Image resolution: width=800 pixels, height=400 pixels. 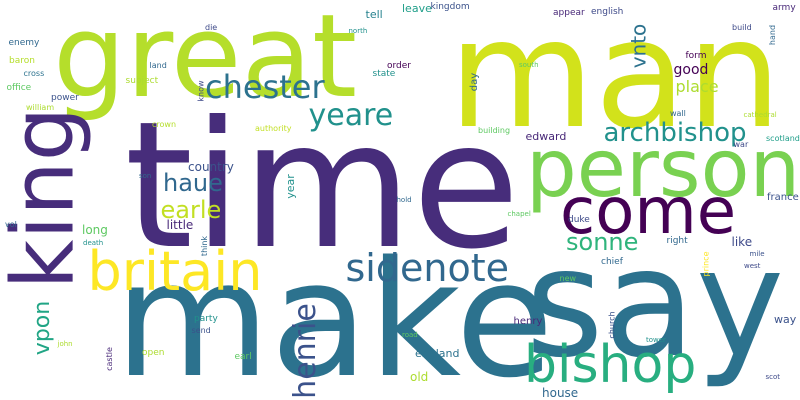 What do you see at coordinates (648, 212) in the screenshot?
I see `word: come` at bounding box center [648, 212].